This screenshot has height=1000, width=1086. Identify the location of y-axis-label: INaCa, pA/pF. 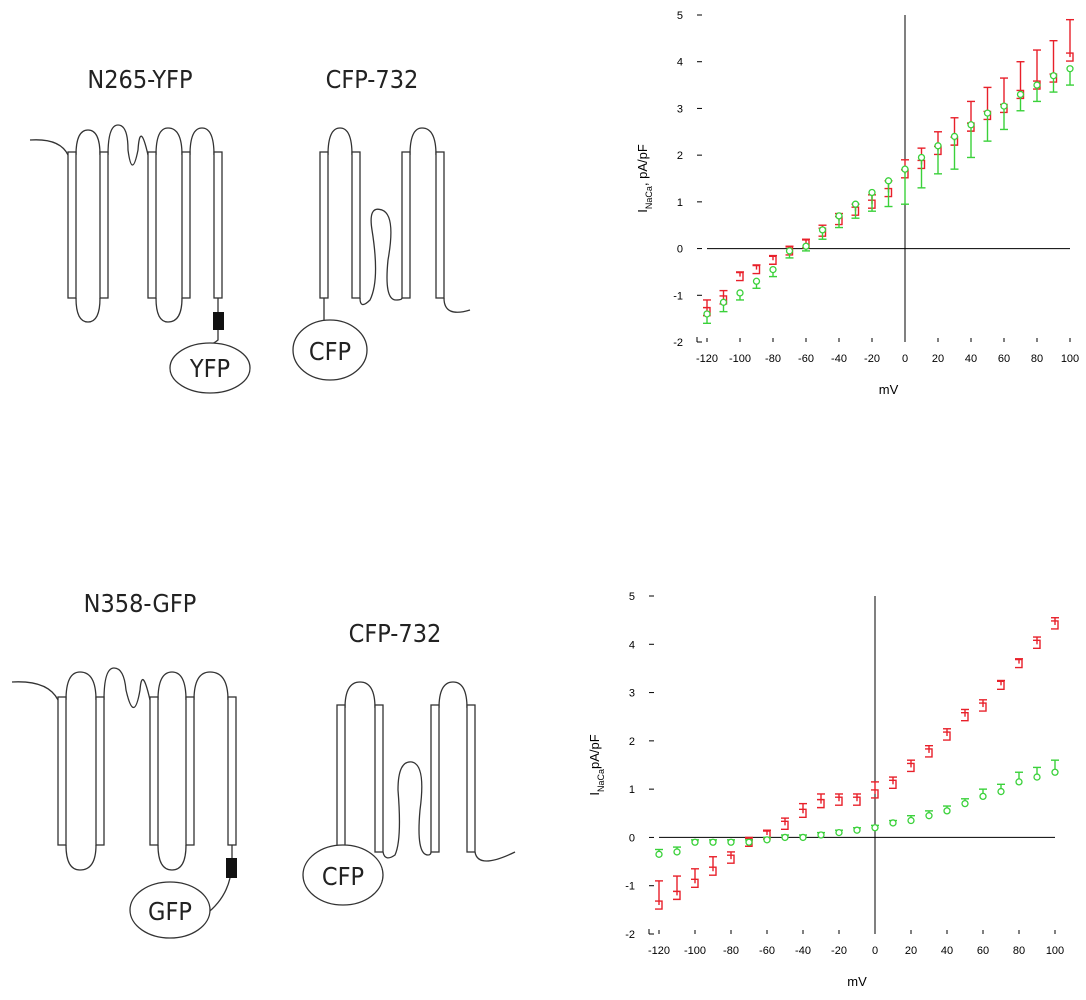
(644, 178).